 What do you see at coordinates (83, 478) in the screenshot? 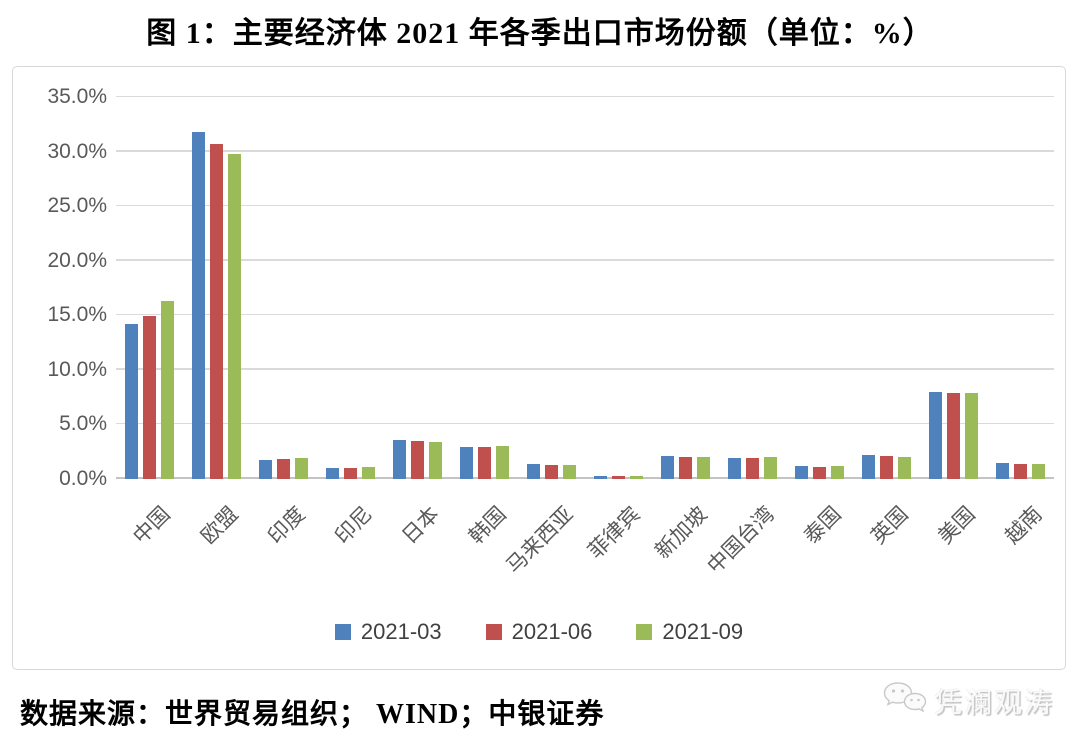
I see `y-tick-label: 0.0%` at bounding box center [83, 478].